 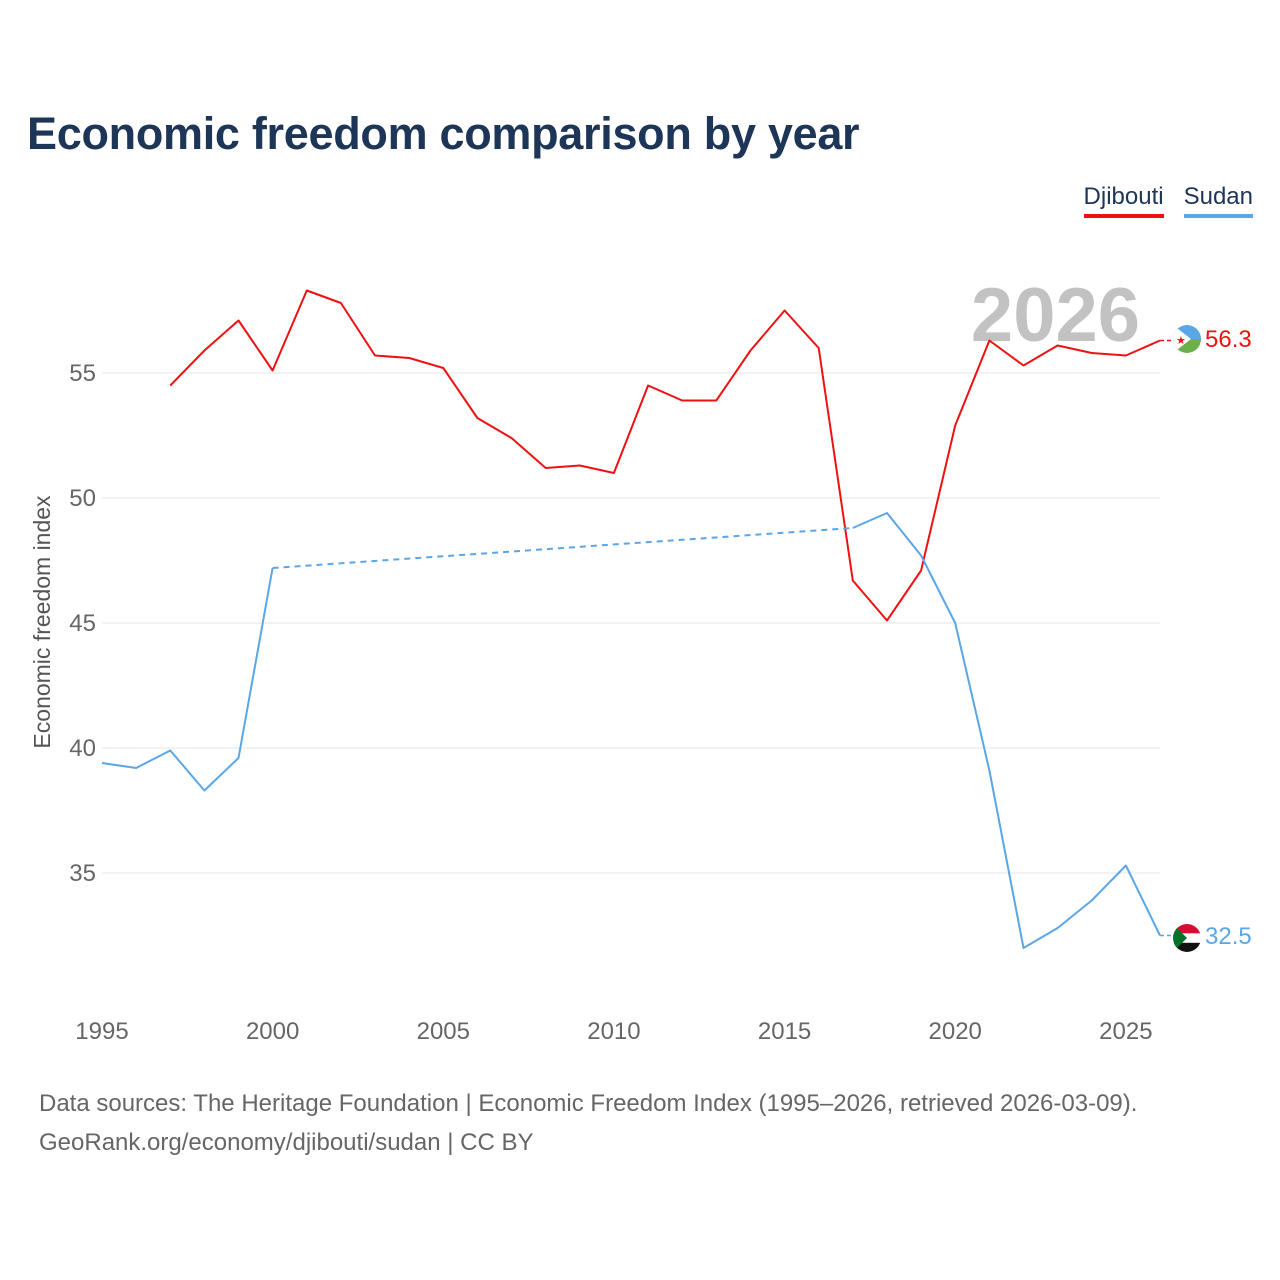 I want to click on chart-title: Economic freedom comparison by year, so click(x=443, y=133).